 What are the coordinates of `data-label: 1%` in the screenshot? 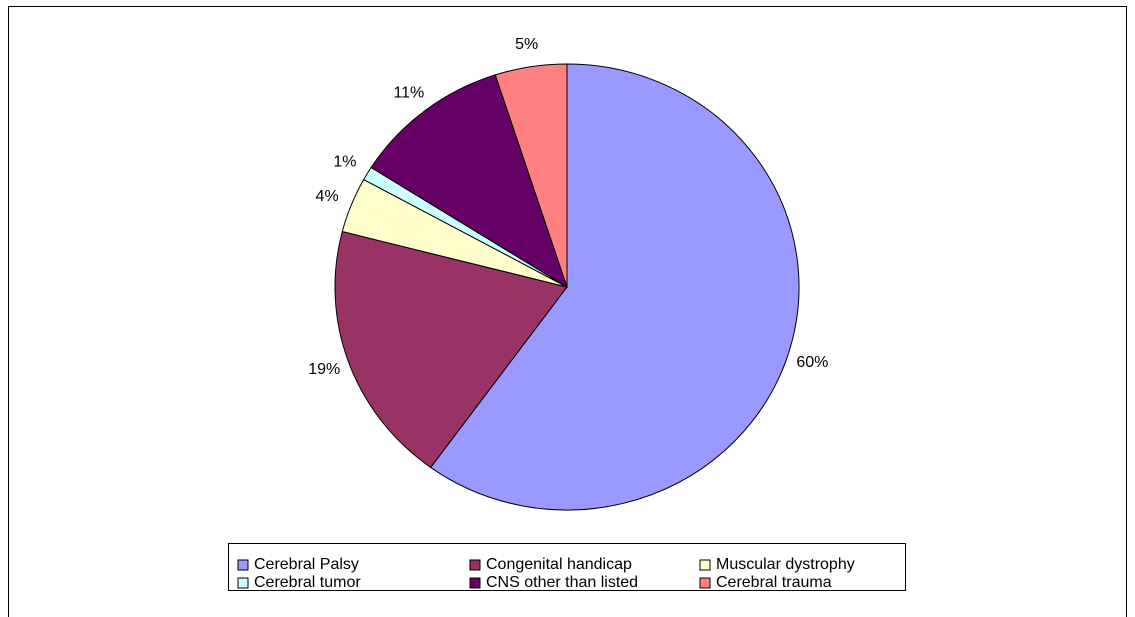 It's located at (344, 162).